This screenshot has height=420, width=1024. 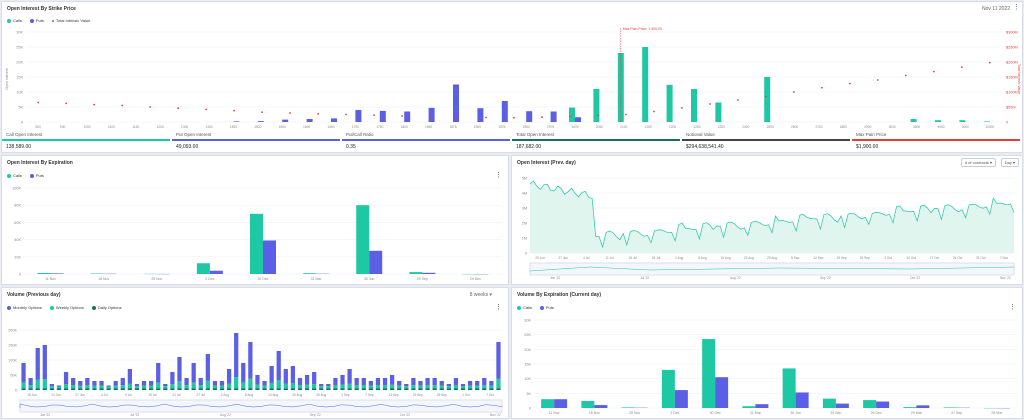 I want to click on x-tick-label: 7 Sep, so click(x=369, y=395).